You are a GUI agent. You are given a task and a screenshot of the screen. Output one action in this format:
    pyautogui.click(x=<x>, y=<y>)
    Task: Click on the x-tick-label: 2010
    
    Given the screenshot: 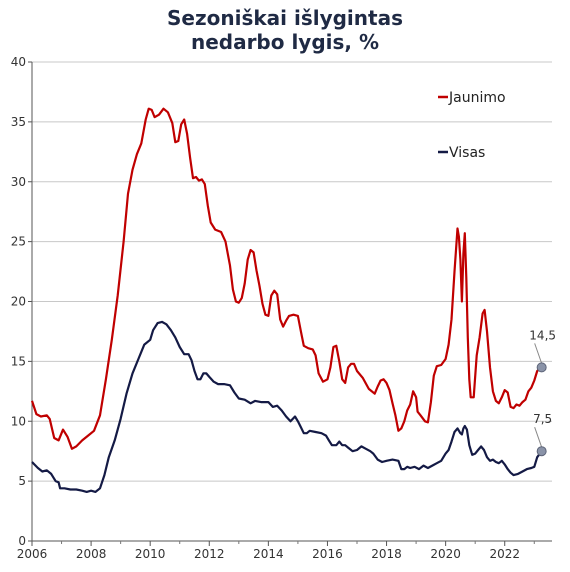 What is the action you would take?
    pyautogui.click(x=150, y=554)
    